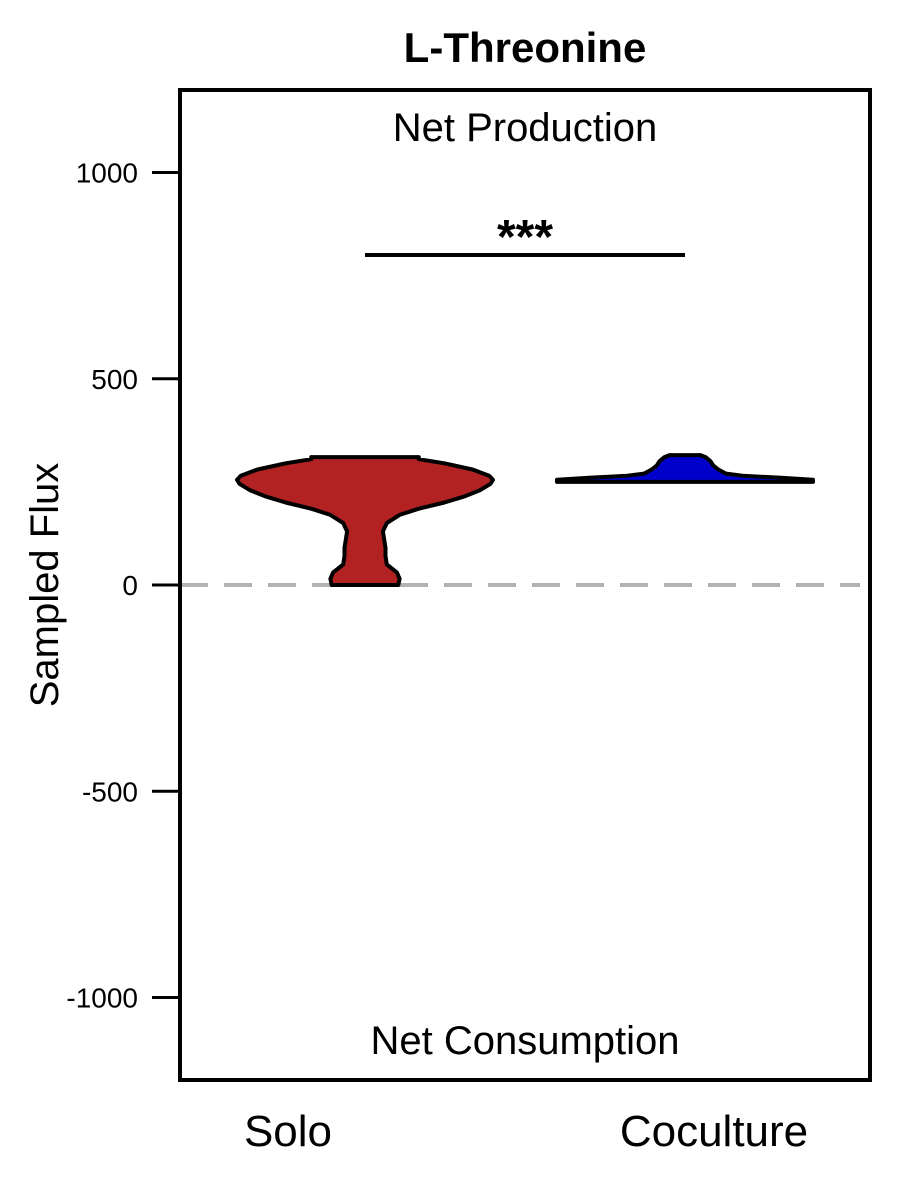  Describe the element at coordinates (525, 128) in the screenshot. I see `net-production-label: Net Production` at that location.